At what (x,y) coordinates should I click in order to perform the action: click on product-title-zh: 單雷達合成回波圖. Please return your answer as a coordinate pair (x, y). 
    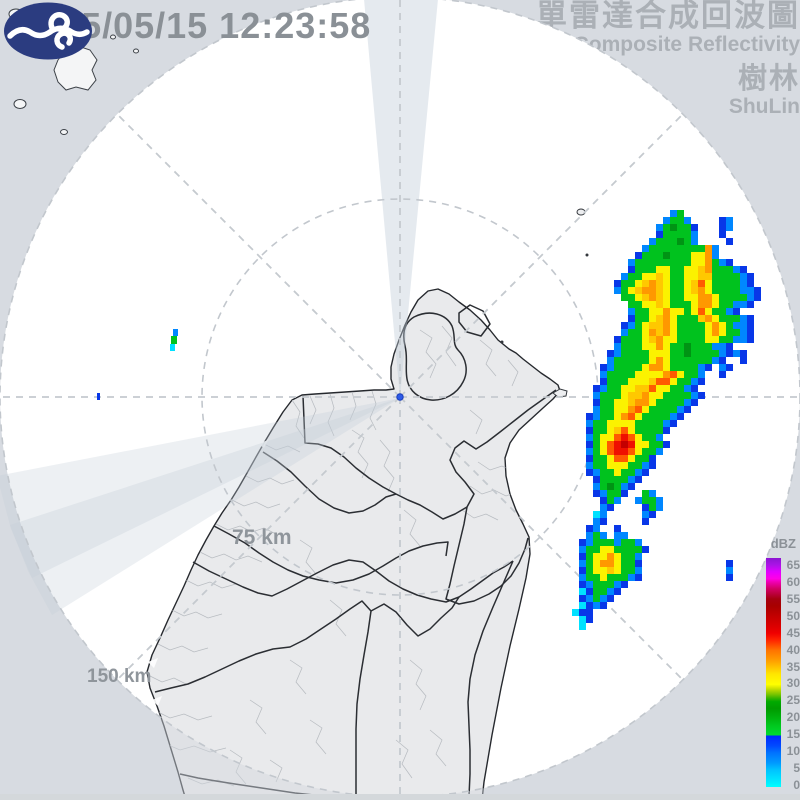
    Looking at the image, I should click on (668, 16).